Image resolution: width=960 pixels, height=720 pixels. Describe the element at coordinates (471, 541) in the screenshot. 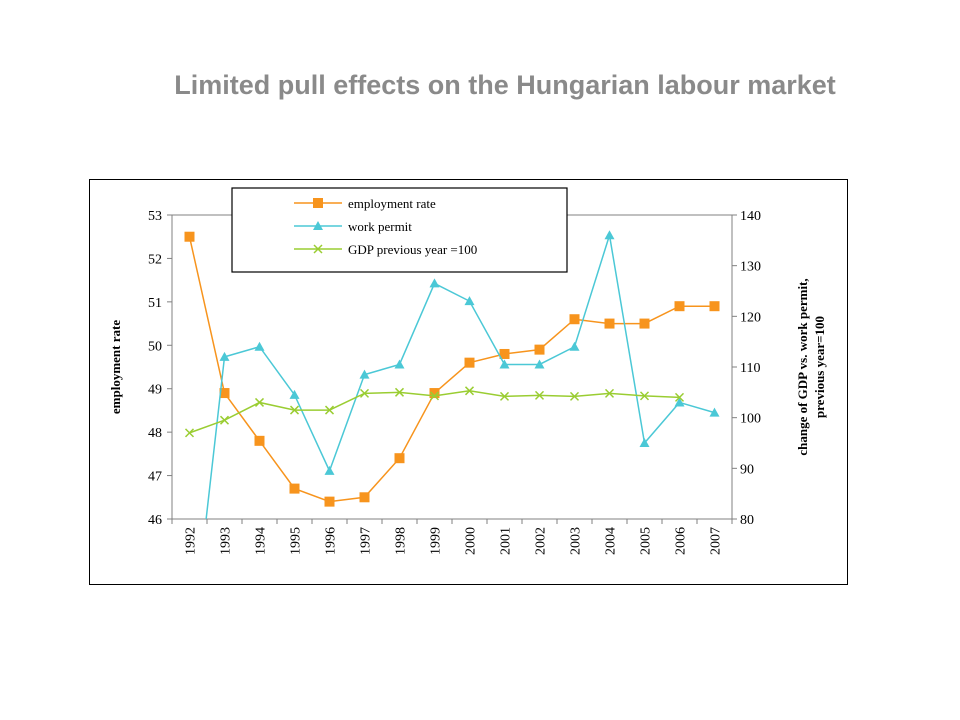

I see `x-tick-label: 2000` at that location.